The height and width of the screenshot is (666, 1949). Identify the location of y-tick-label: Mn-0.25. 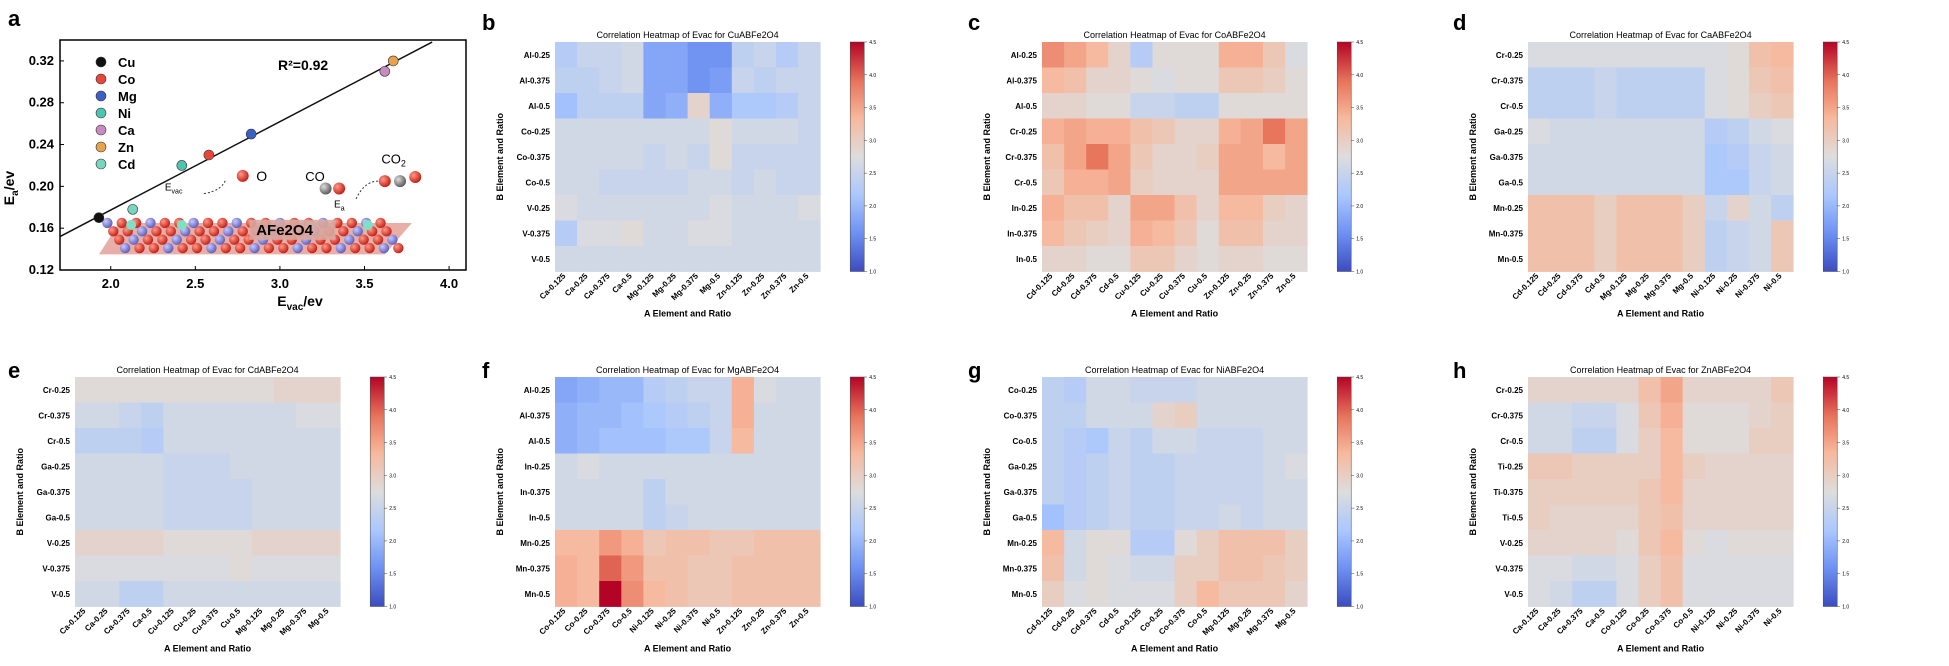
(1508, 208).